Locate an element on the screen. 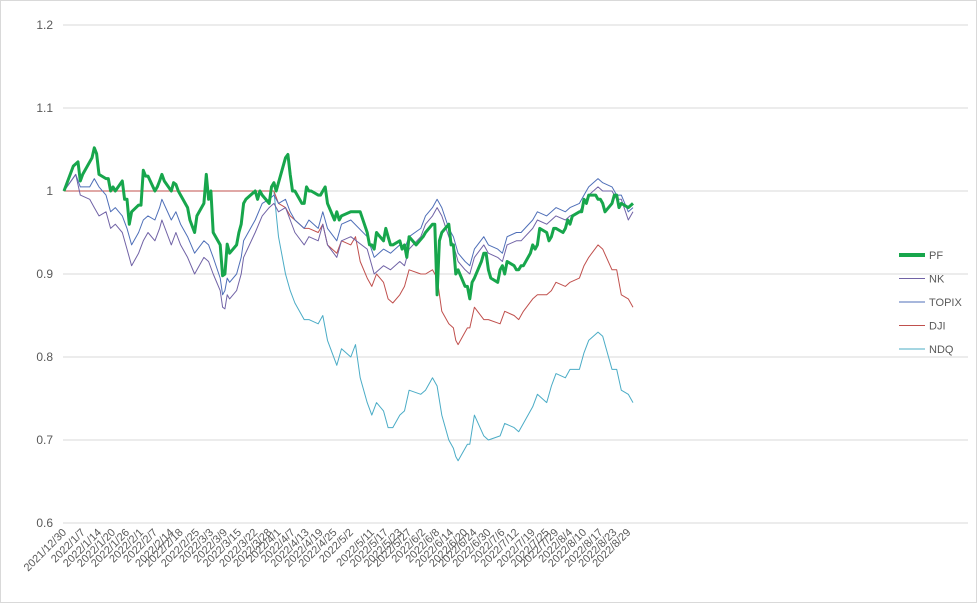  legend-label: NK is located at coordinates (937, 280).